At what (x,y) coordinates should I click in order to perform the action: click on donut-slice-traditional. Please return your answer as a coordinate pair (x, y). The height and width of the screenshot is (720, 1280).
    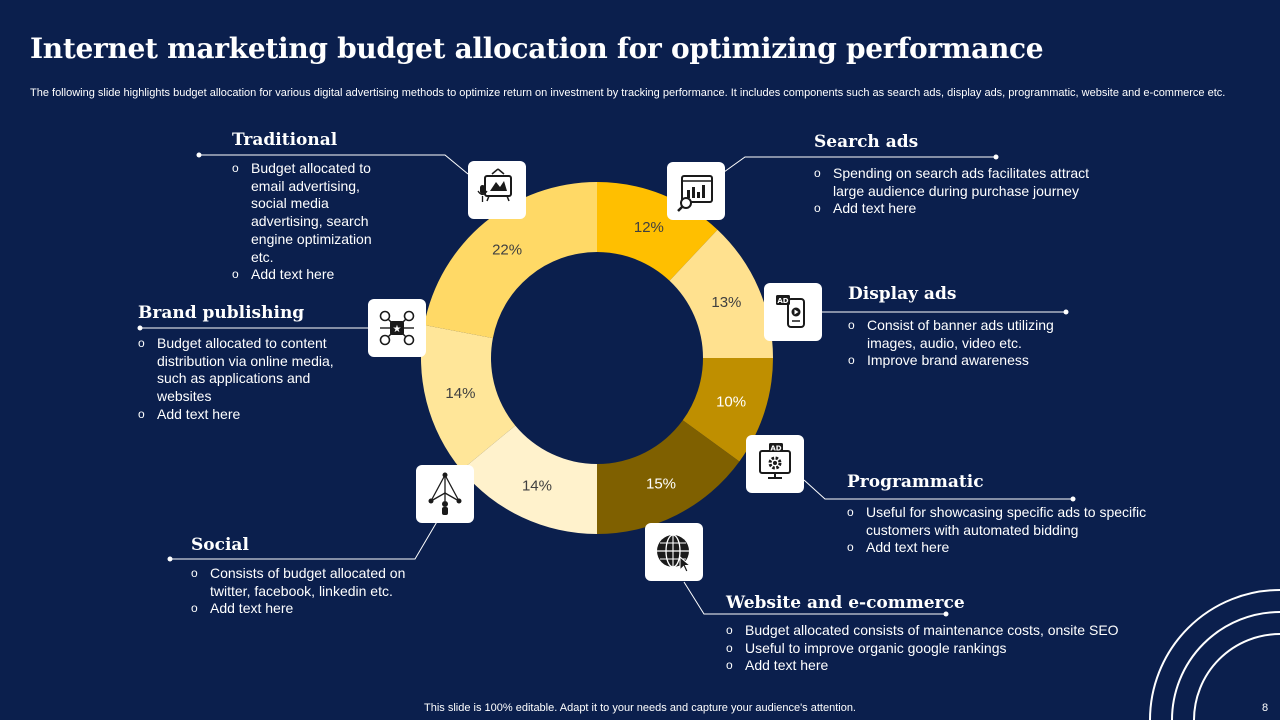
    Looking at the image, I should click on (510, 260).